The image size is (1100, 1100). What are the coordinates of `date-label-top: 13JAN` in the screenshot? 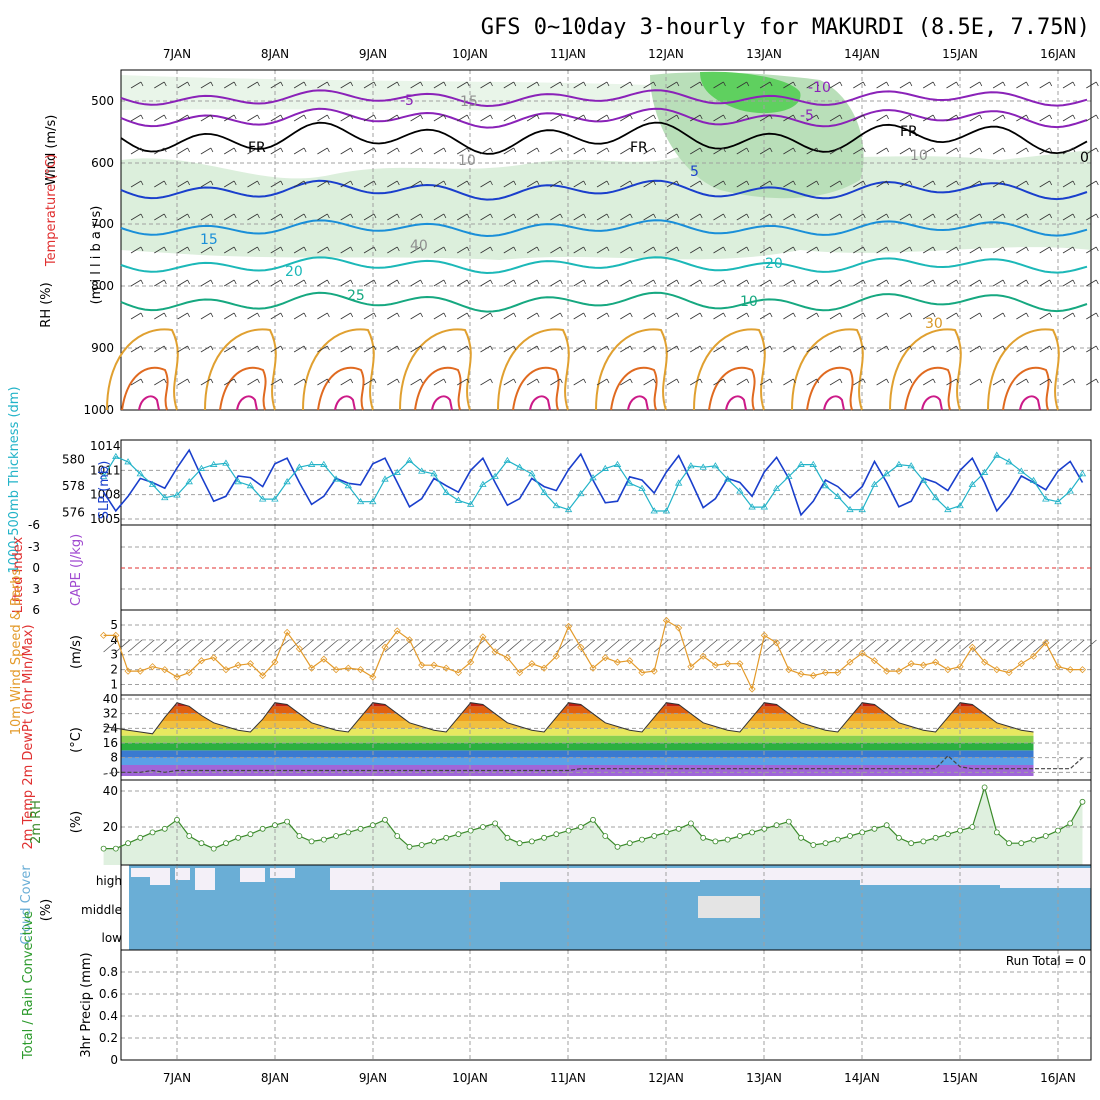 It's located at (764, 54).